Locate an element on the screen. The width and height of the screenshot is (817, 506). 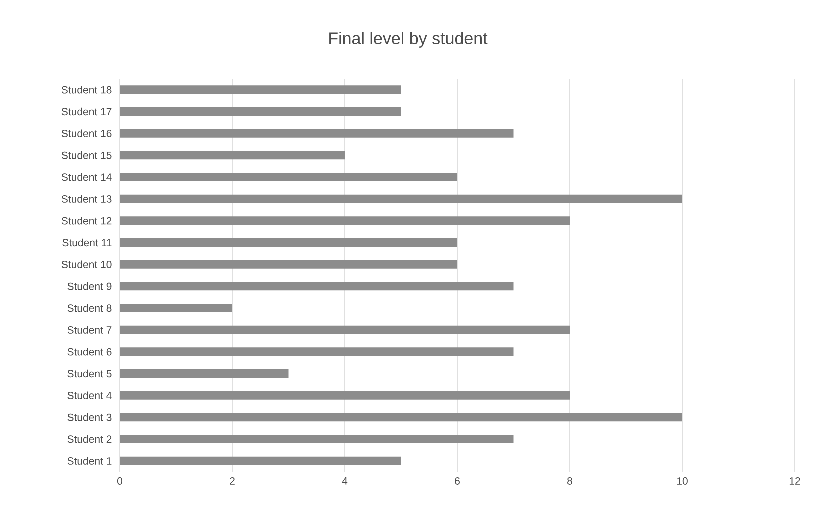
y-tick-label: Student 10 is located at coordinates (87, 264).